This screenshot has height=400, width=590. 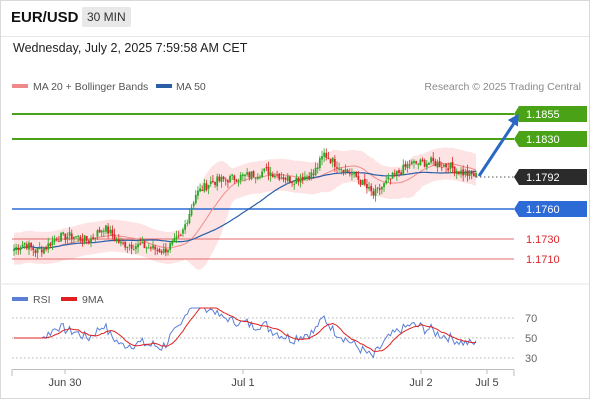 What do you see at coordinates (242, 383) in the screenshot?
I see `x-tick-label-1: Jul 1` at bounding box center [242, 383].